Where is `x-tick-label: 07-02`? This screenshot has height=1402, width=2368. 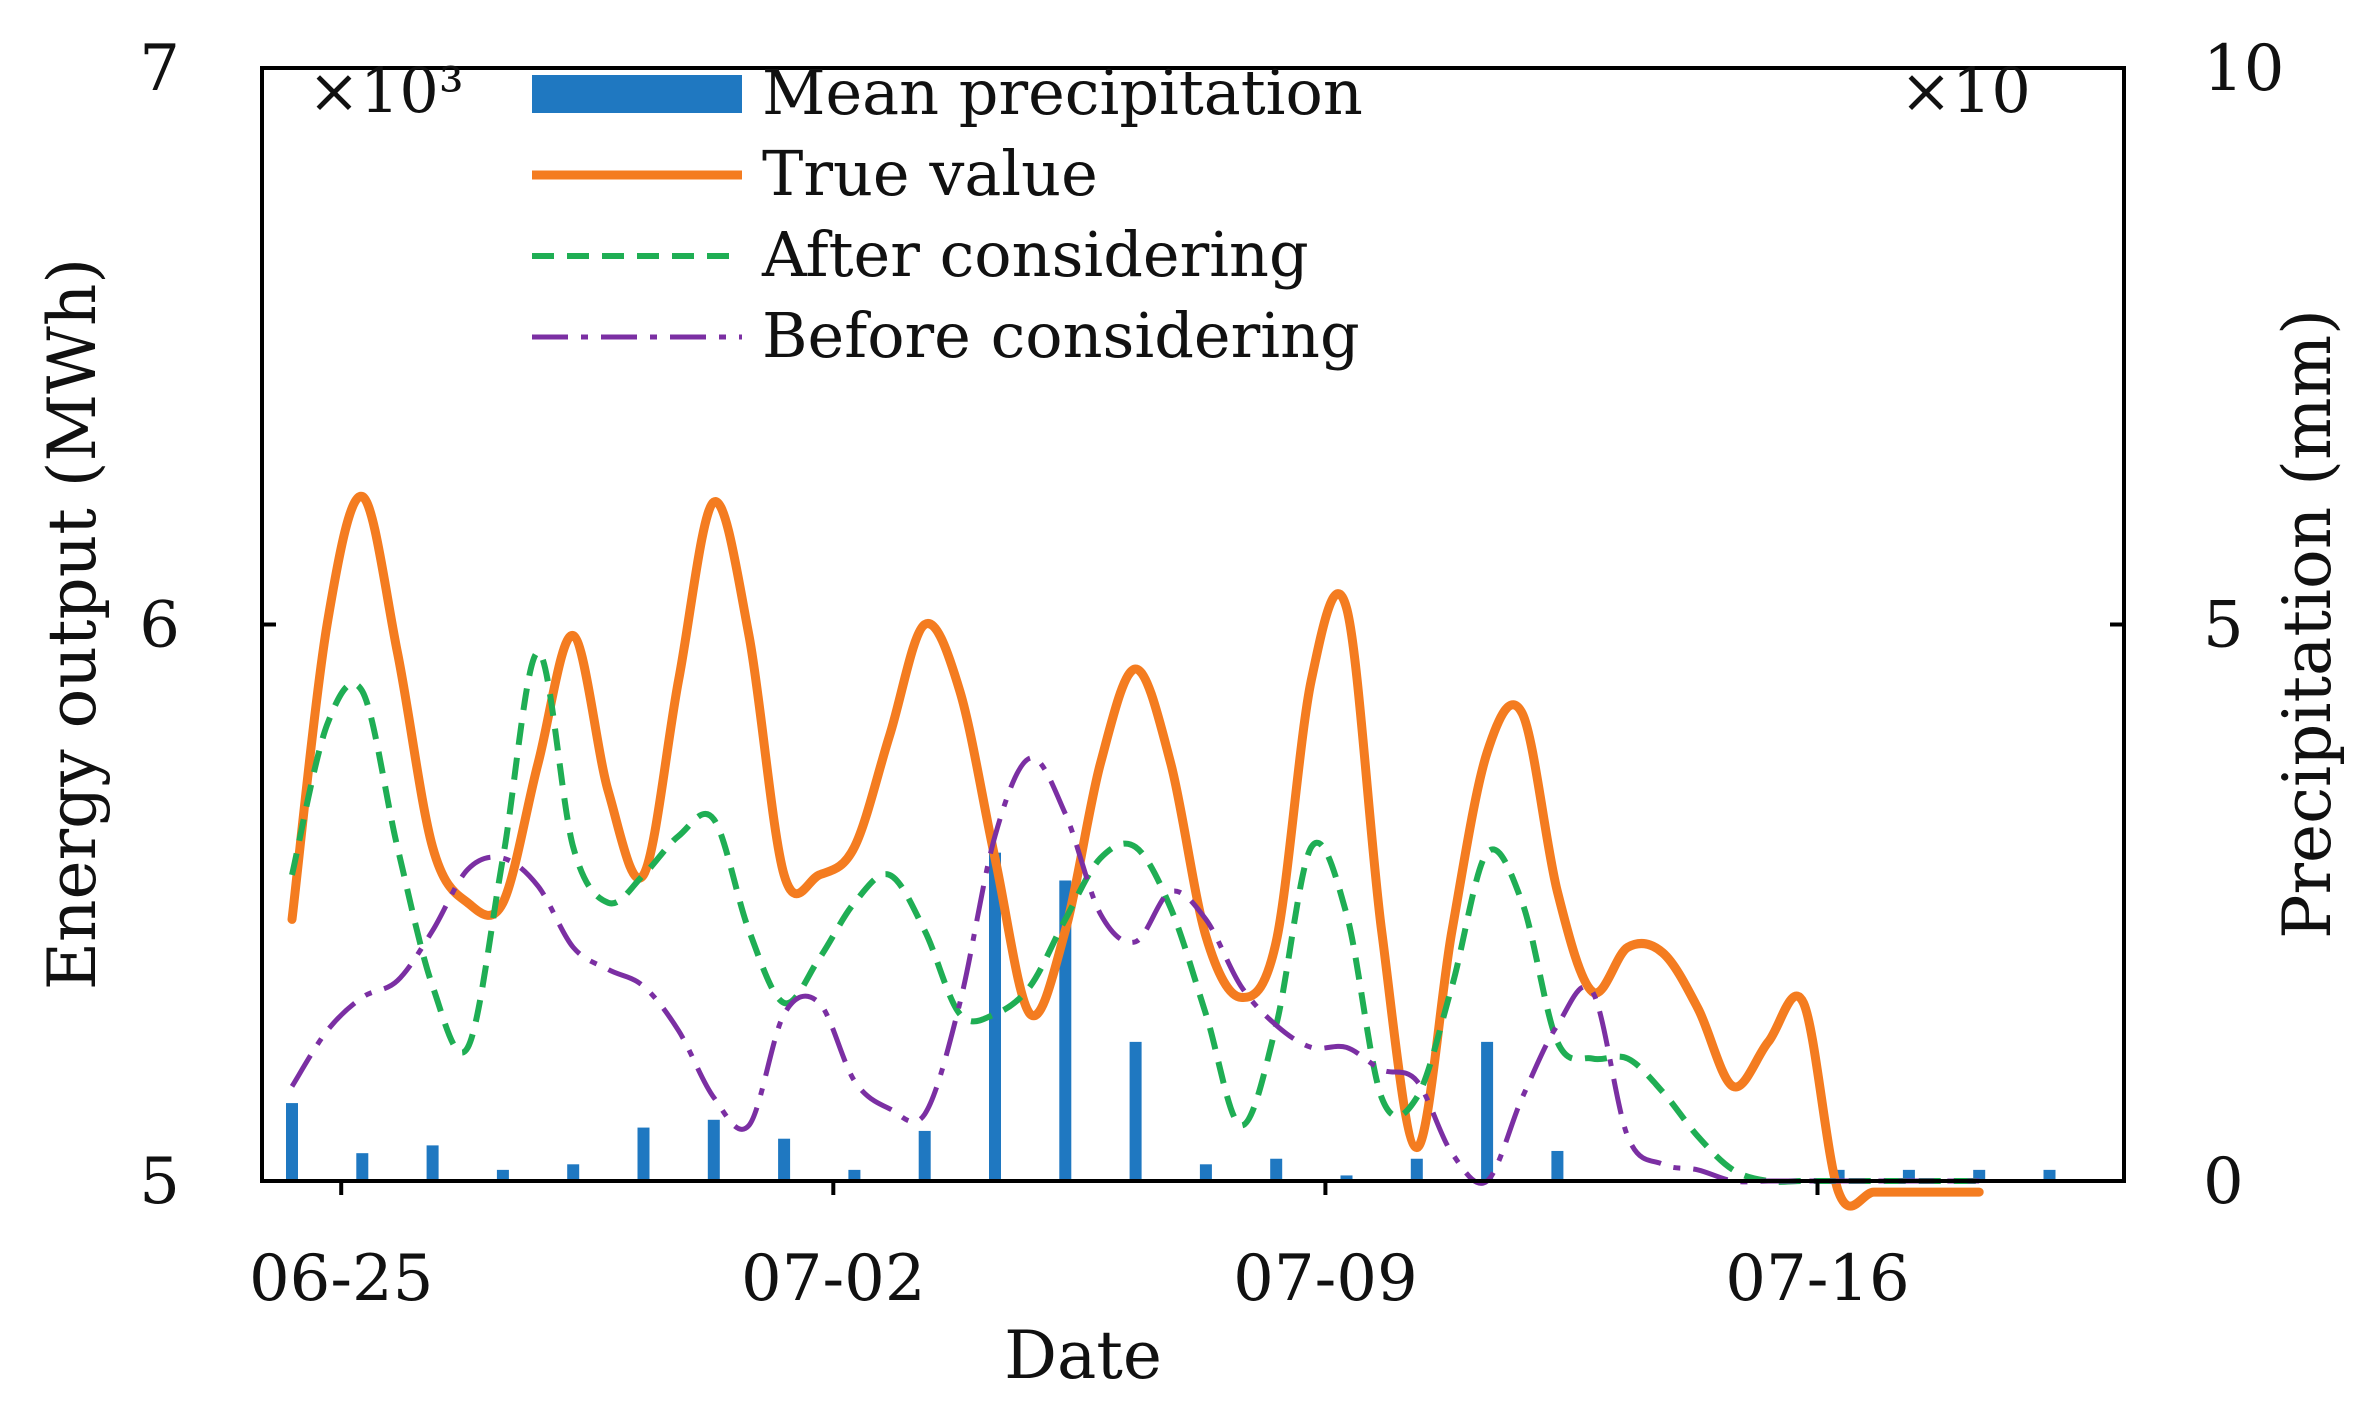
x-tick-label: 07-02 is located at coordinates (833, 1279).